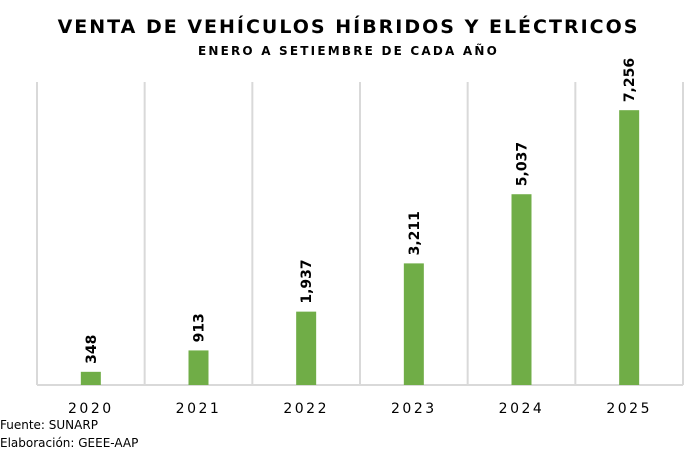  What do you see at coordinates (523, 164) in the screenshot?
I see `data-label-2024: 5,037` at bounding box center [523, 164].